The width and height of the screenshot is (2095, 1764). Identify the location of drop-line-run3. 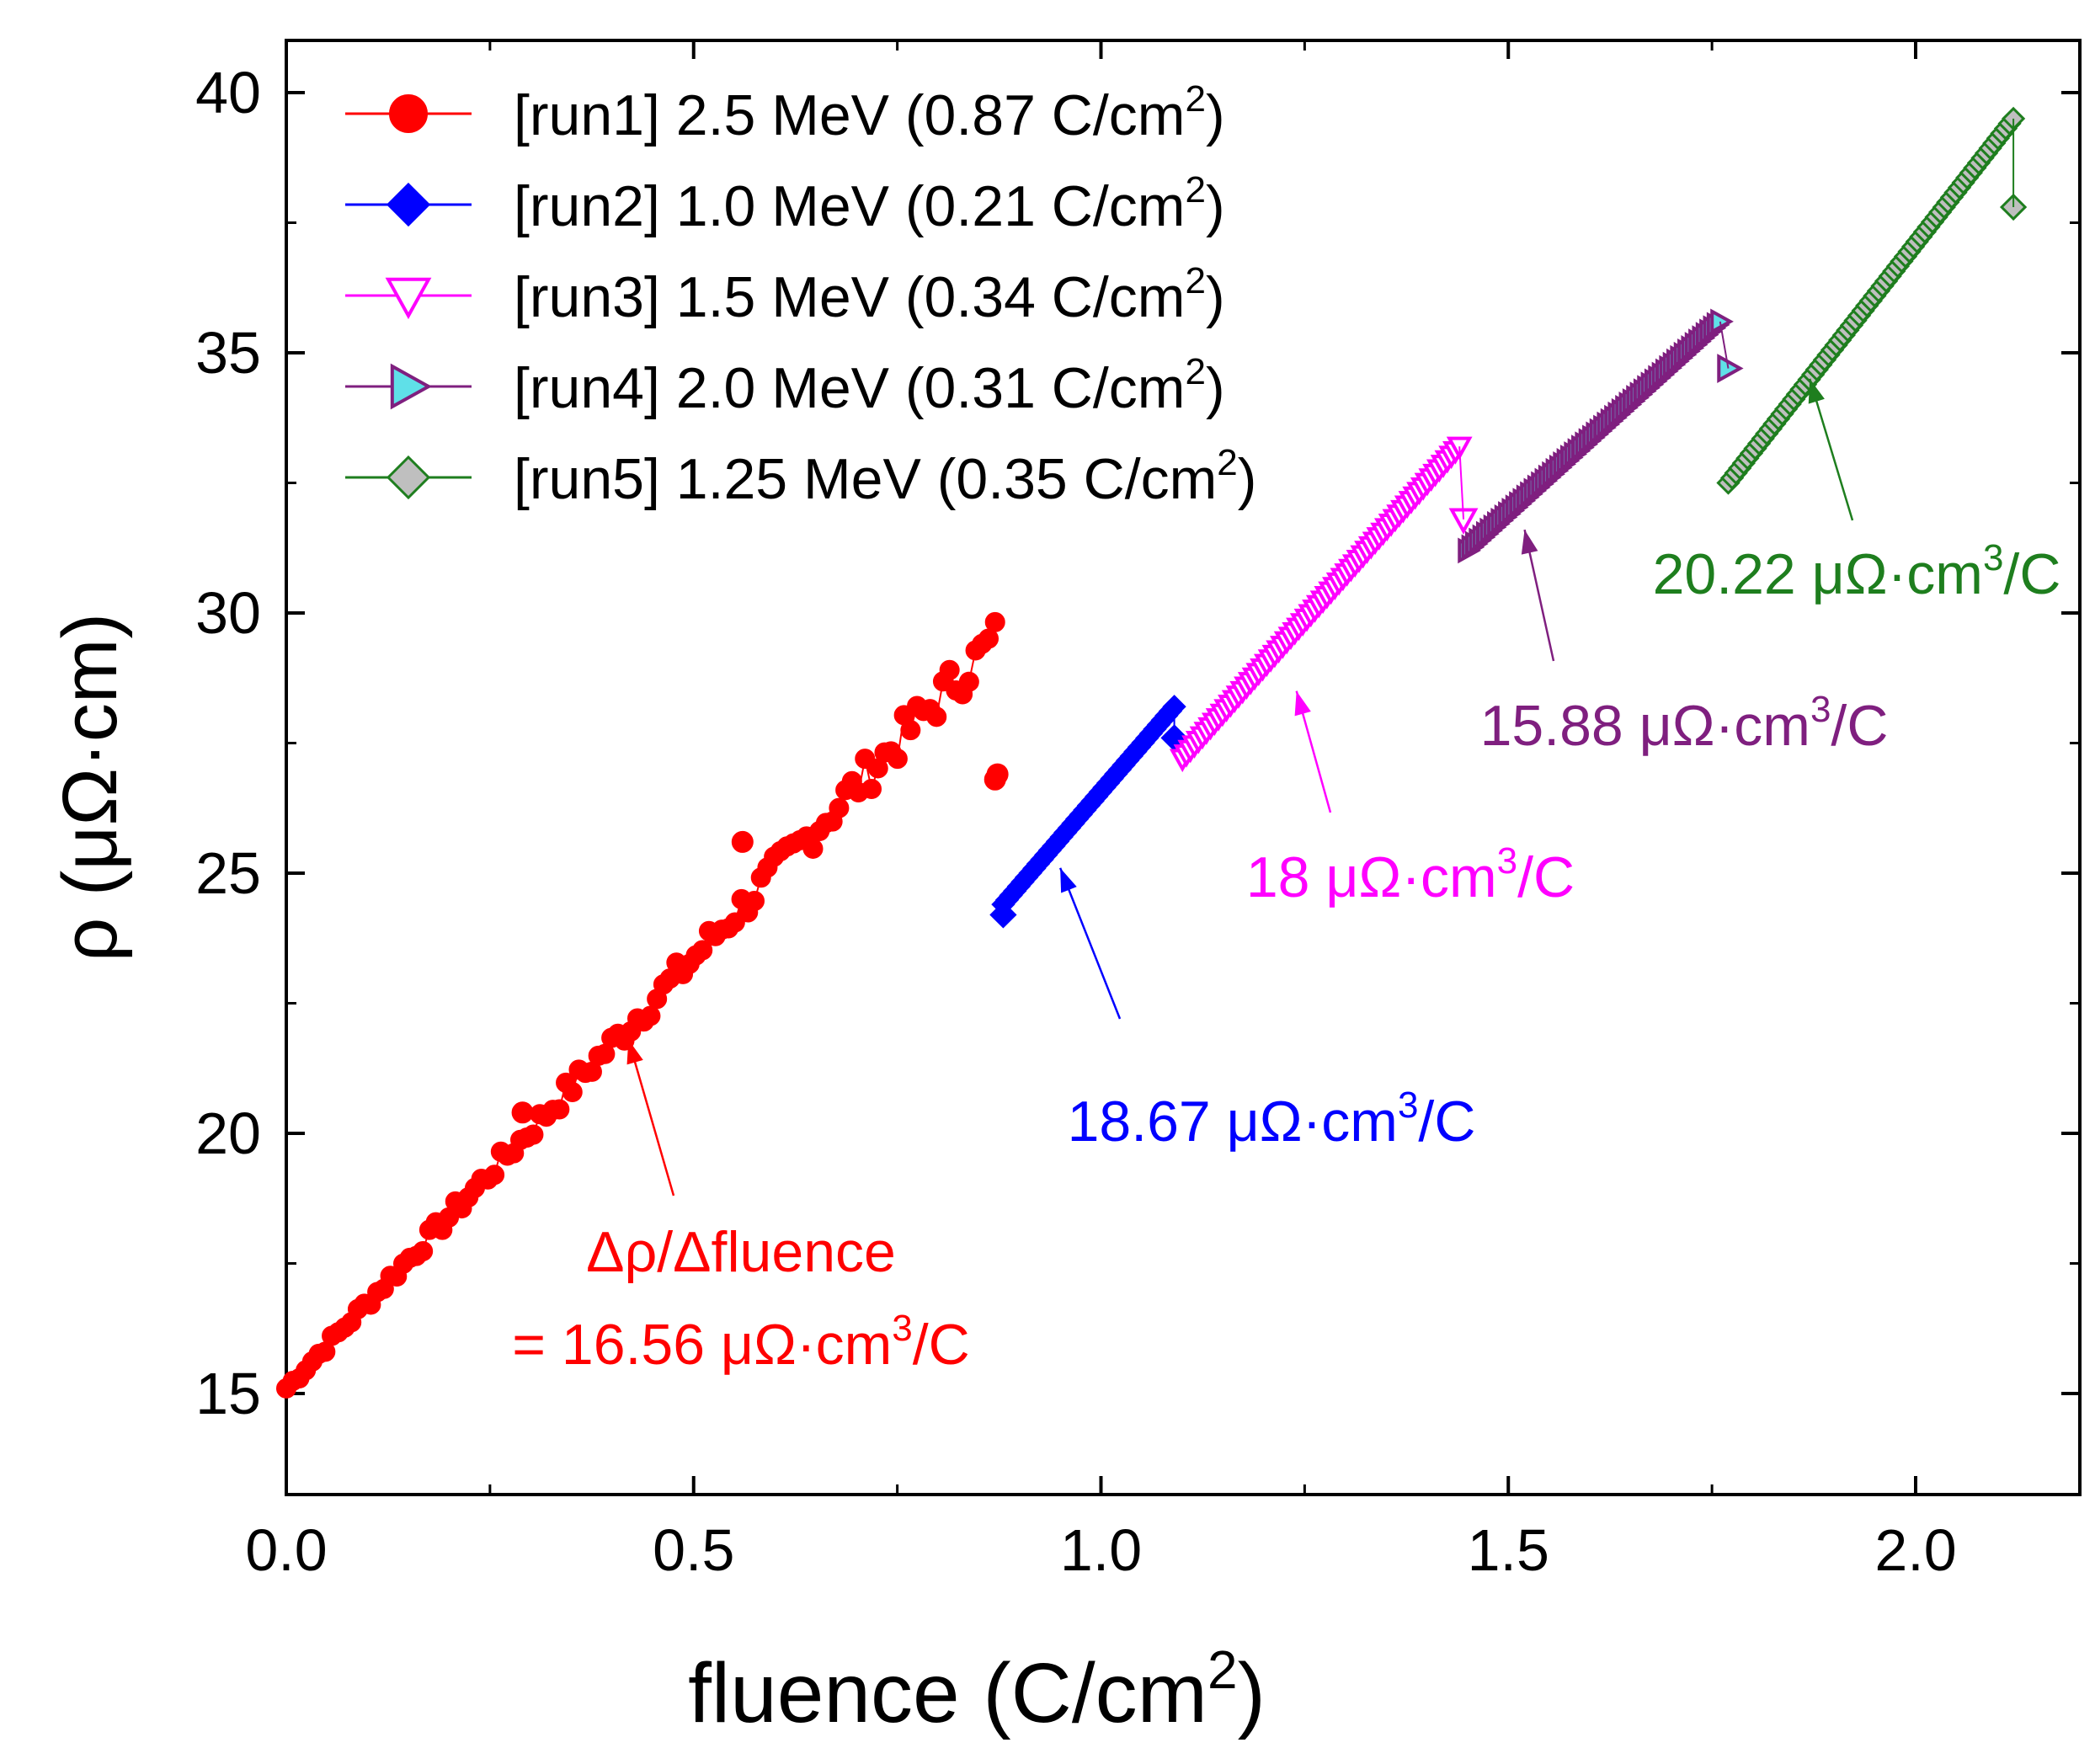
(1461, 483).